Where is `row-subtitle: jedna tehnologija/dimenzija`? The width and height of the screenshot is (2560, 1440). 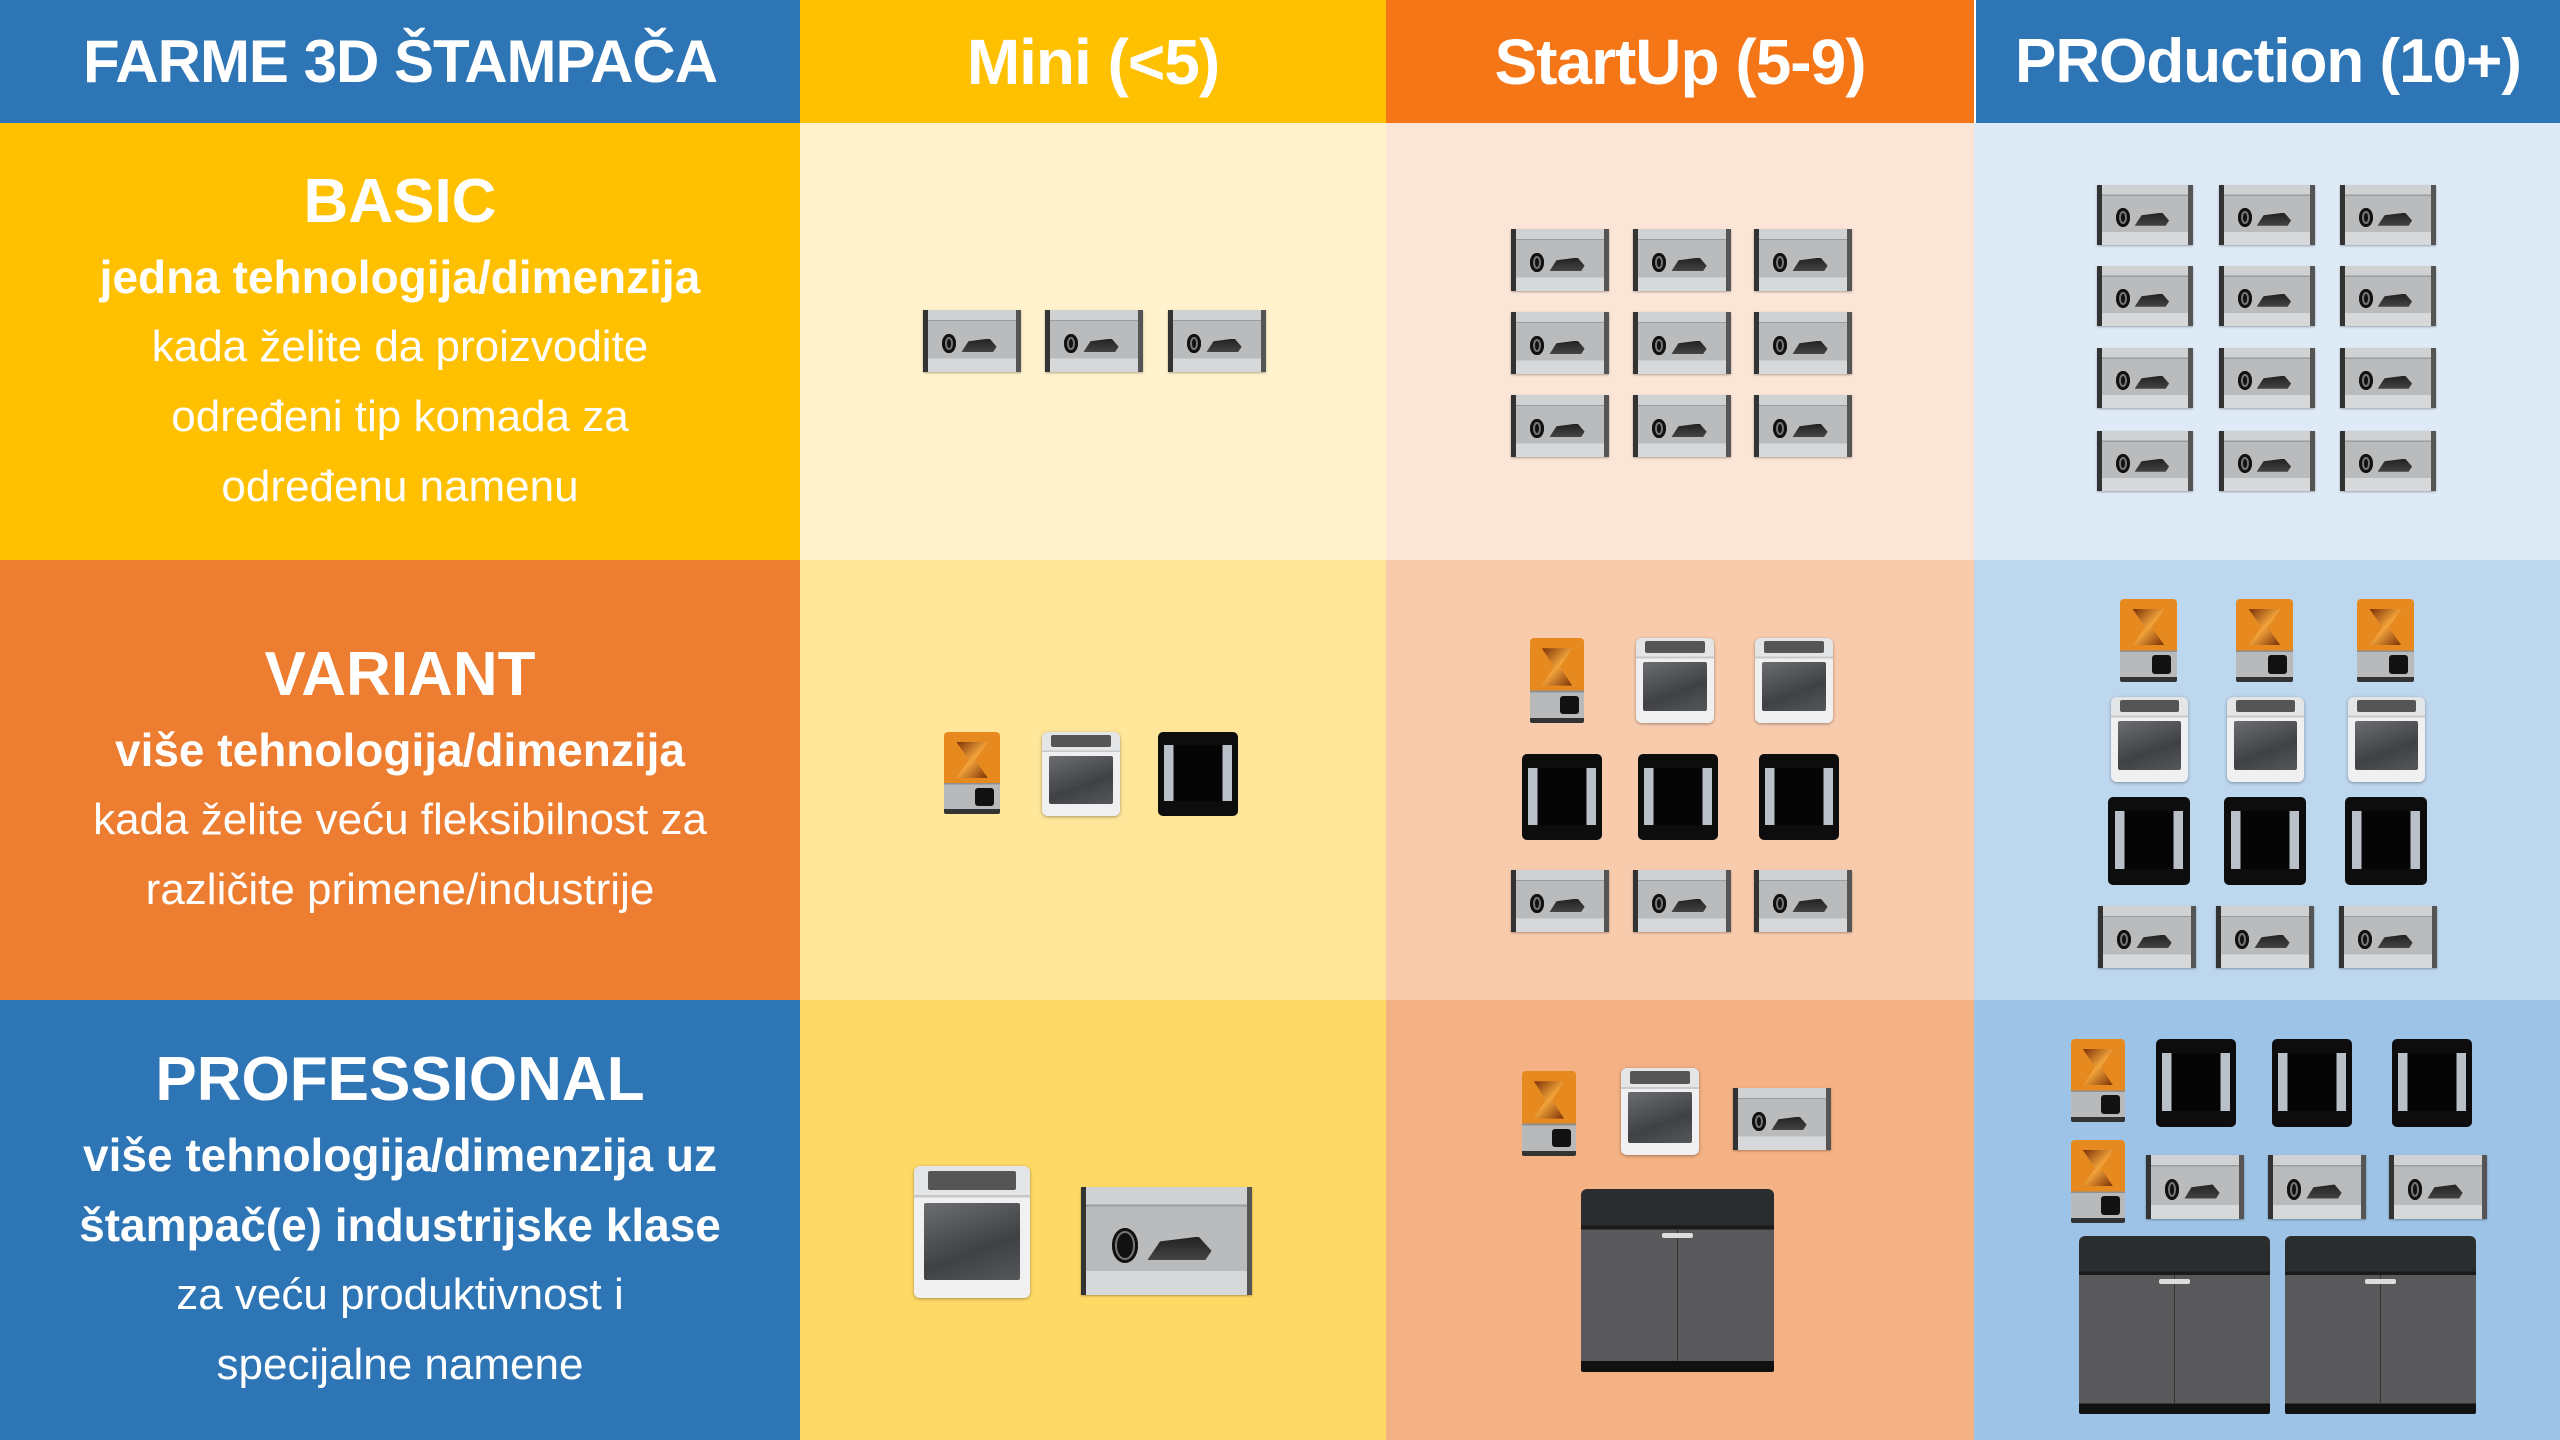
row-subtitle: jedna tehnologija/dimenzija is located at coordinates (400, 276).